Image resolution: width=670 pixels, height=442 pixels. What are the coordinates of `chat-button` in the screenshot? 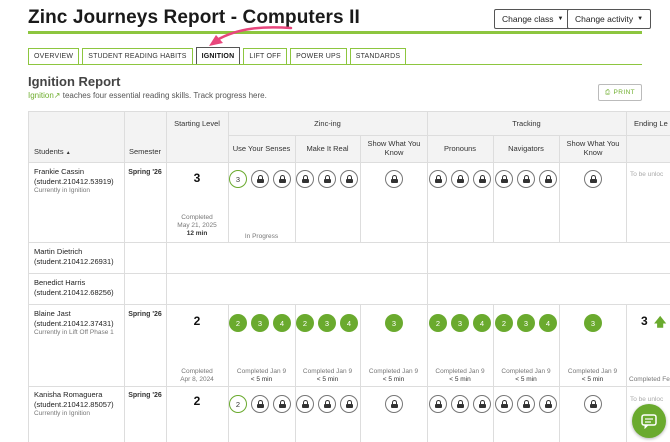 It's located at (649, 421).